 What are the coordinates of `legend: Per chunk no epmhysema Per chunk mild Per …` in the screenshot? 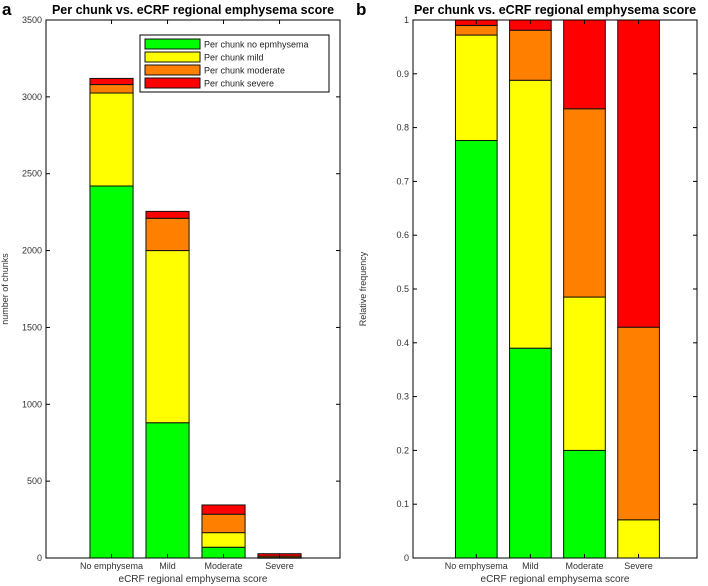 It's located at (234, 63).